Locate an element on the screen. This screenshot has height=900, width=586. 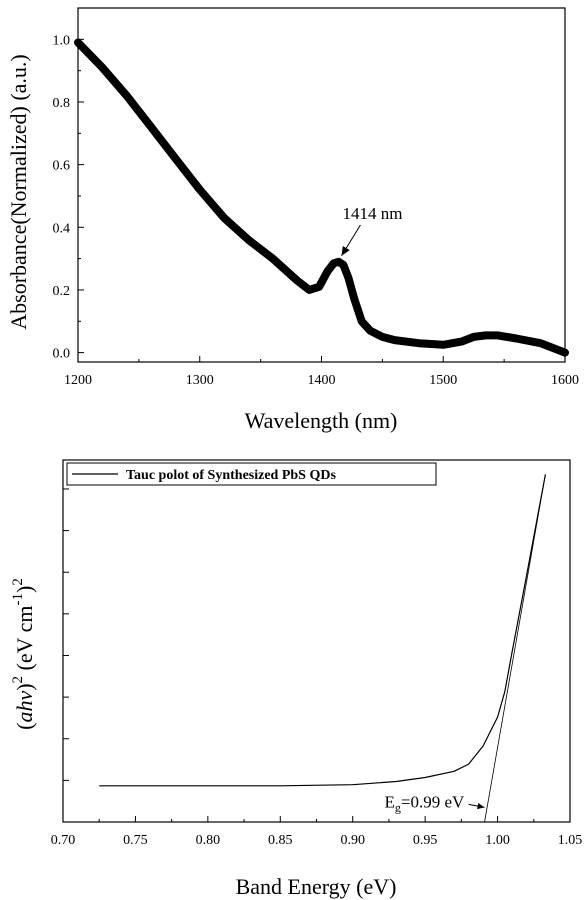
ylabel-h: h is located at coordinates (24, 706).